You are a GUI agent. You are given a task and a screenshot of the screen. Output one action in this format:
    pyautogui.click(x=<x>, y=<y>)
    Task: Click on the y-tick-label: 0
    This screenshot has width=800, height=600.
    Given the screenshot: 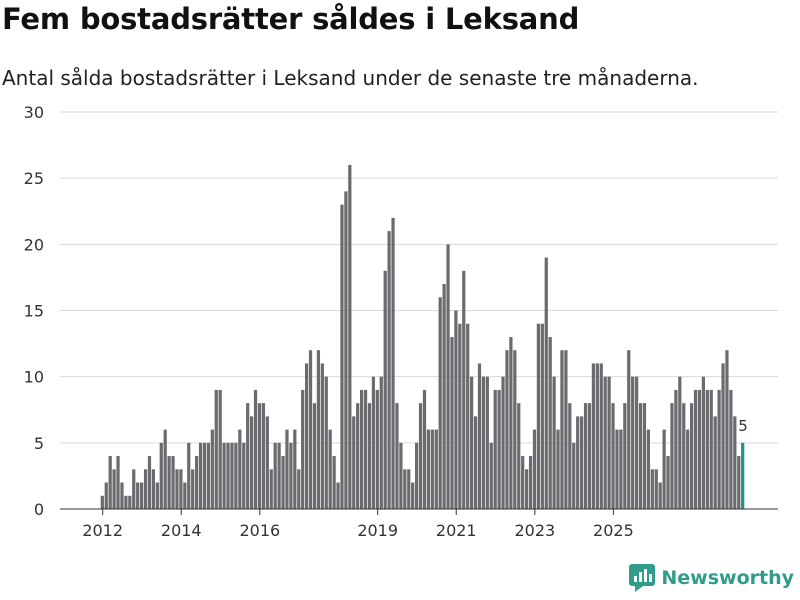 What is the action you would take?
    pyautogui.click(x=39, y=509)
    